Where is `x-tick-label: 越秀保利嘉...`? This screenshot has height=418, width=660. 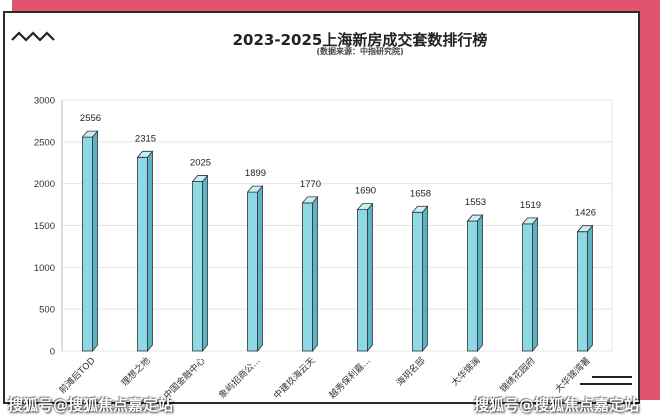
x-tick-label: 越秀保利嘉... is located at coordinates (349, 378).